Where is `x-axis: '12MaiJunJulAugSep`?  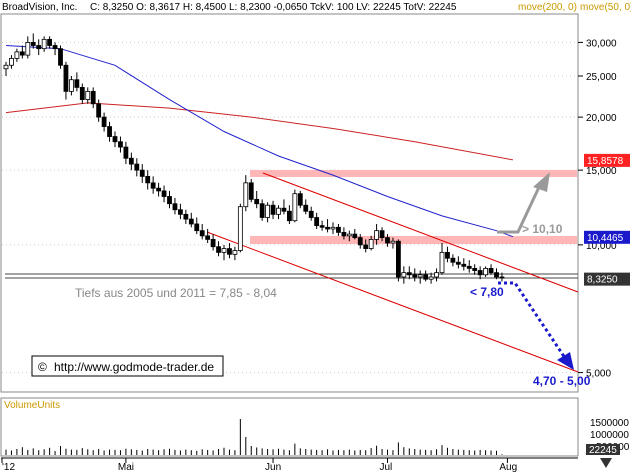 x-axis: '12MaiJunJulAugSep is located at coordinates (289, 465).